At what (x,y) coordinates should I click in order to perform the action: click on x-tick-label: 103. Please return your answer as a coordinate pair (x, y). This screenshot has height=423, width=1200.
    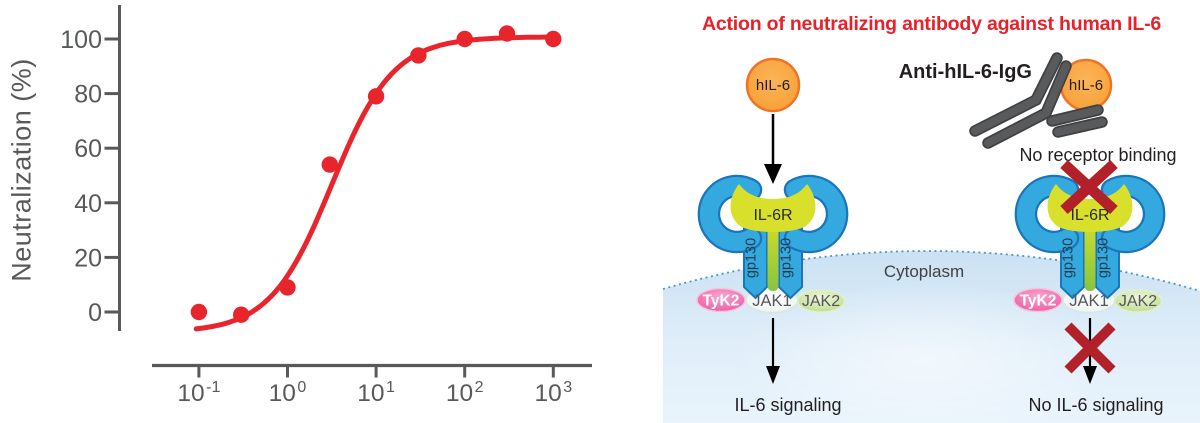
    Looking at the image, I should click on (553, 393).